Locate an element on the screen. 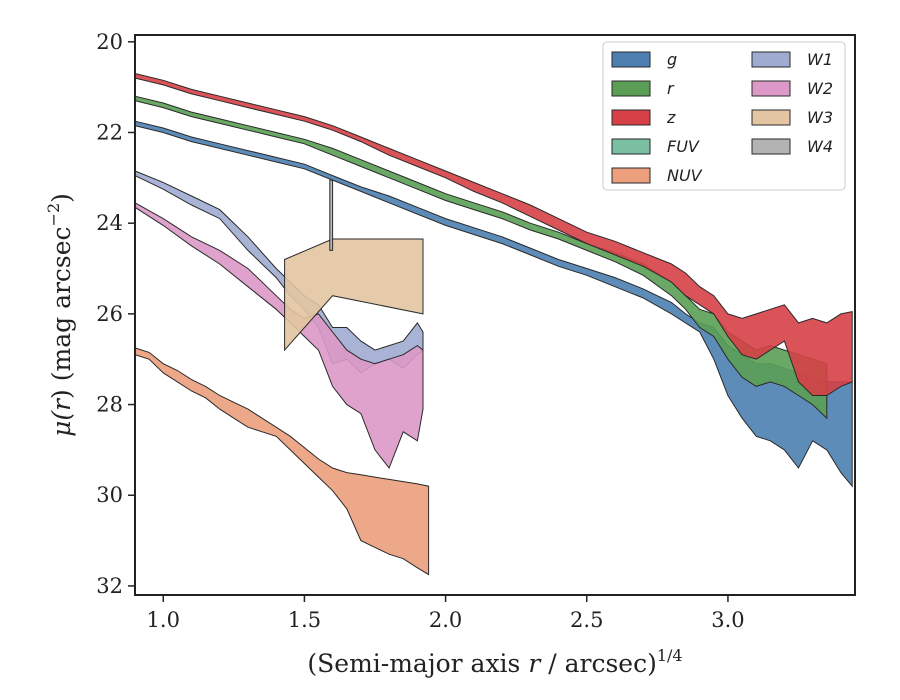 This screenshot has height=700, width=900. legend-swatch-w2 is located at coordinates (771, 88).